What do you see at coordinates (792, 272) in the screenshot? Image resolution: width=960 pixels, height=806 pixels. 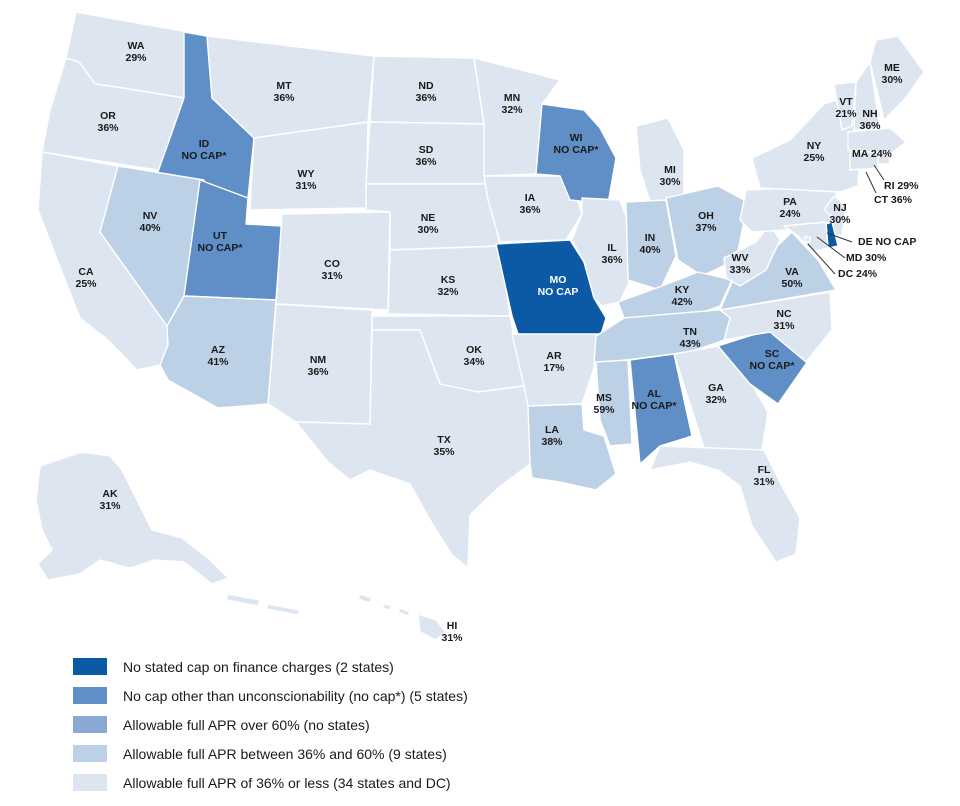 I see `state-abbr: VA` at bounding box center [792, 272].